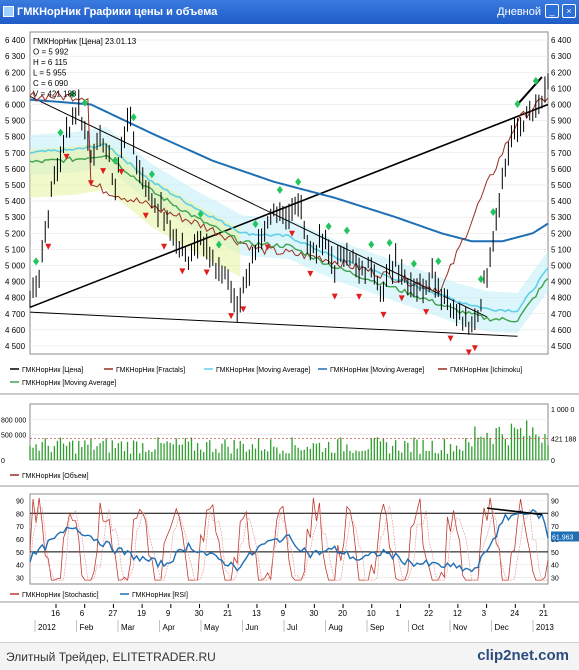 This screenshot has width=579, height=670. Describe the element at coordinates (313, 613) in the screenshot. I see `day-tick-label: 30` at that location.